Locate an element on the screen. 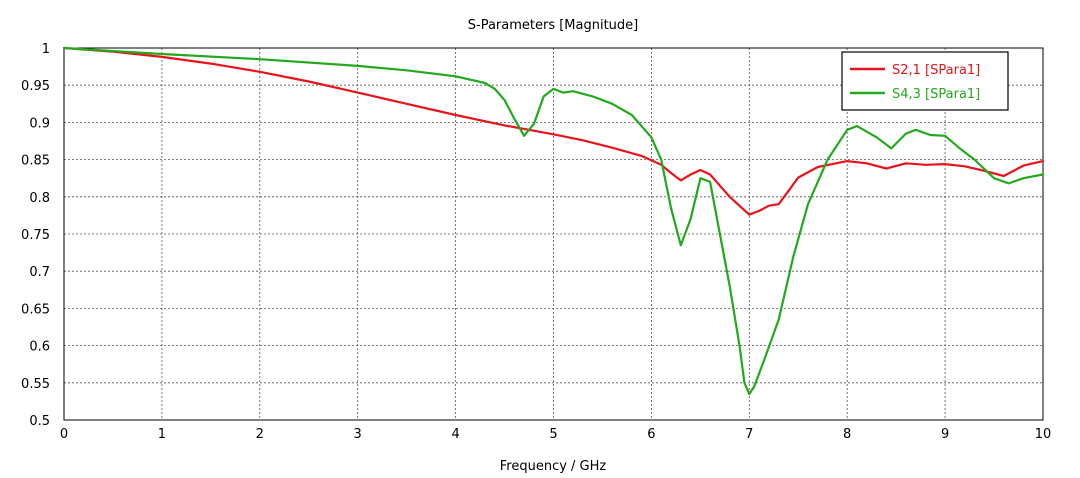 This screenshot has height=478, width=1080. x-tick-label: 4 is located at coordinates (455, 434).